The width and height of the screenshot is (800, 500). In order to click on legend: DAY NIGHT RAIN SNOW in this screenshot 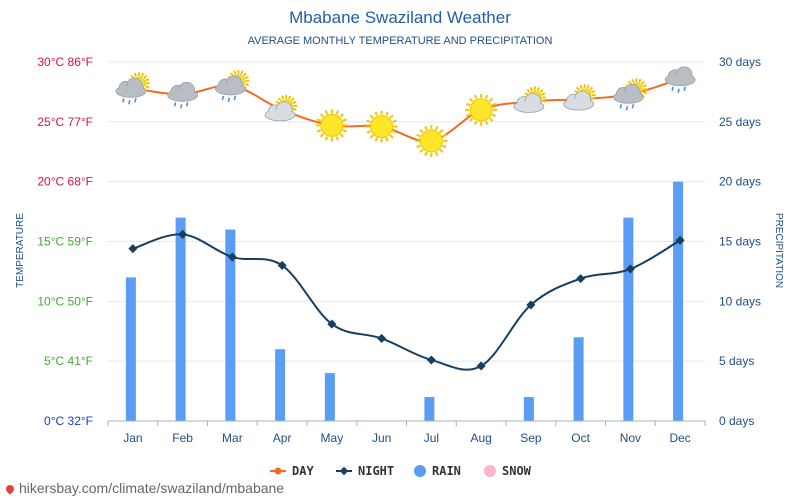, I will do `click(401, 471)`.